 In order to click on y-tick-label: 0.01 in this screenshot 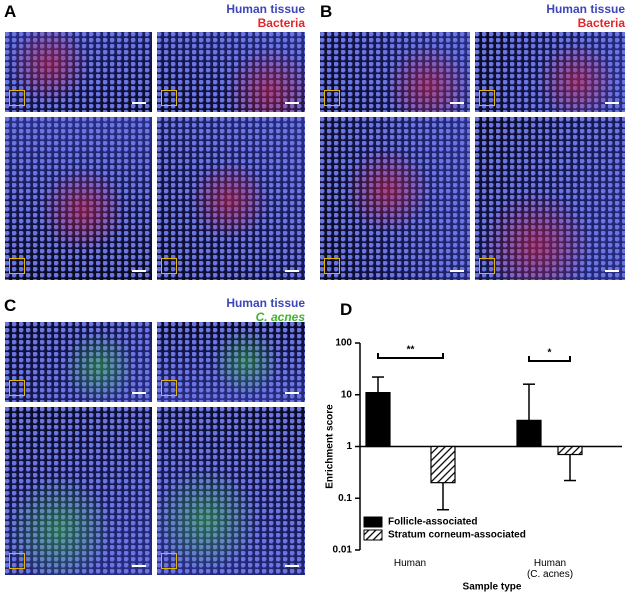, I will do `click(343, 550)`.